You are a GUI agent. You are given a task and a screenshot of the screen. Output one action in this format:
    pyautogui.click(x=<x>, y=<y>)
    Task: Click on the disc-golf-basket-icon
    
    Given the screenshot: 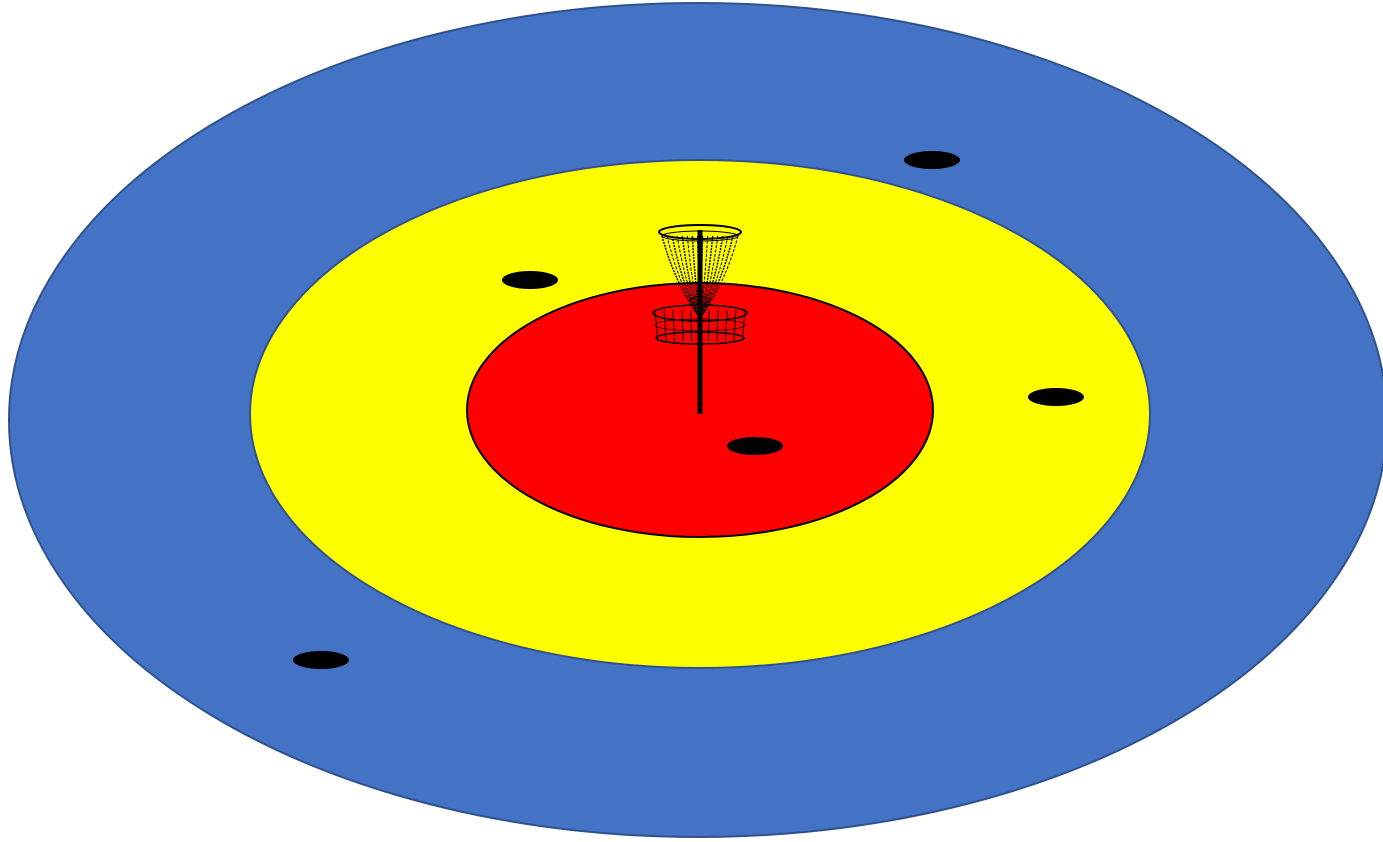 What is the action you would take?
    pyautogui.click(x=700, y=319)
    